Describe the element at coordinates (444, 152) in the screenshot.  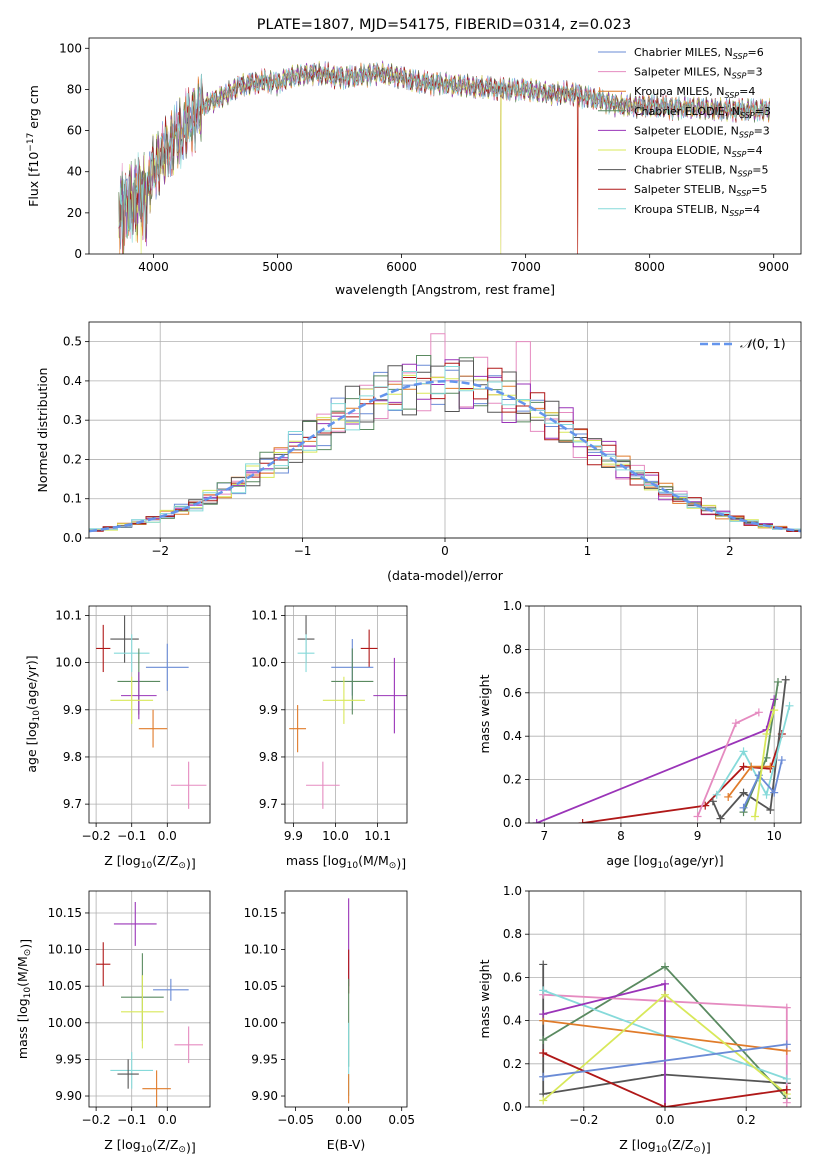
I see `spectrum-line` at that location.